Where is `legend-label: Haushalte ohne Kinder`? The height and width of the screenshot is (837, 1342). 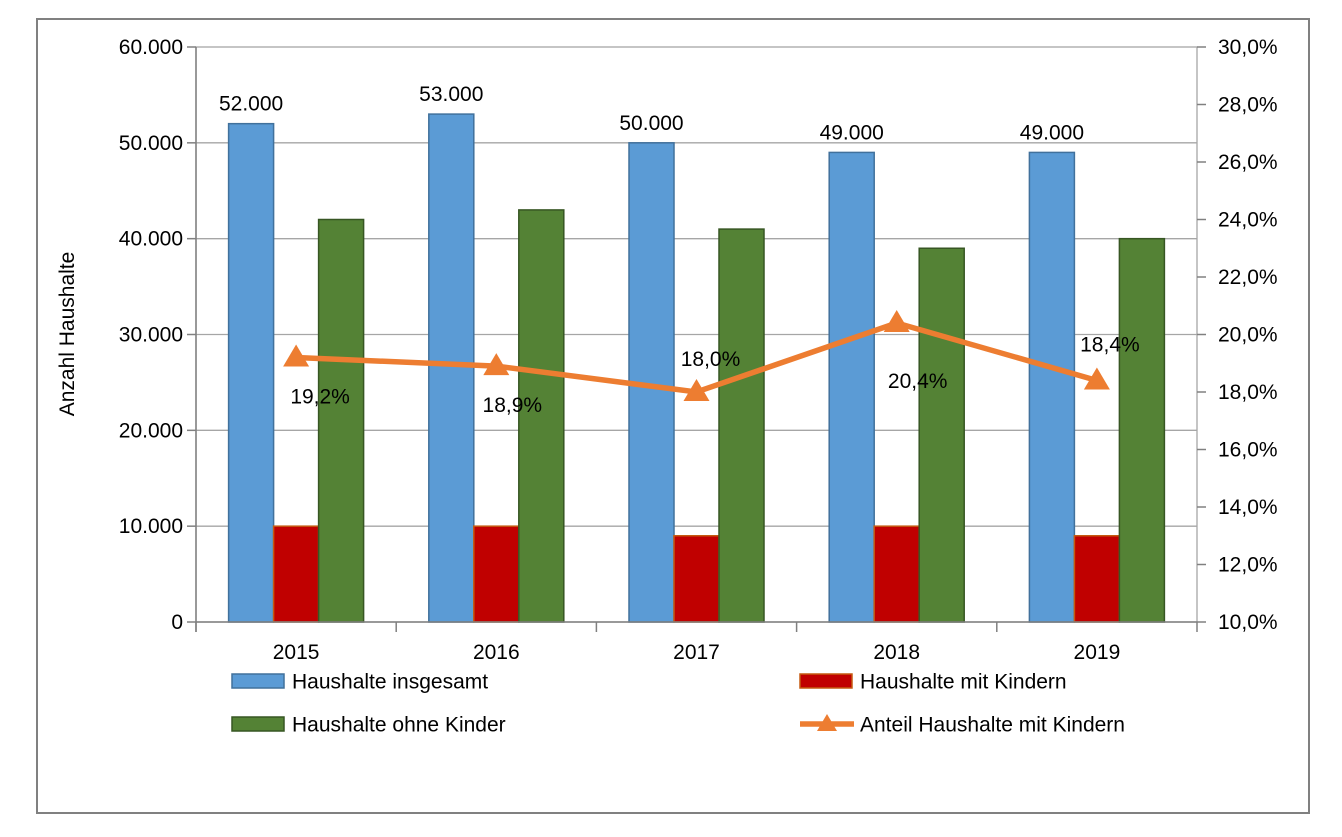
legend-label: Haushalte ohne Kinder is located at coordinates (399, 725).